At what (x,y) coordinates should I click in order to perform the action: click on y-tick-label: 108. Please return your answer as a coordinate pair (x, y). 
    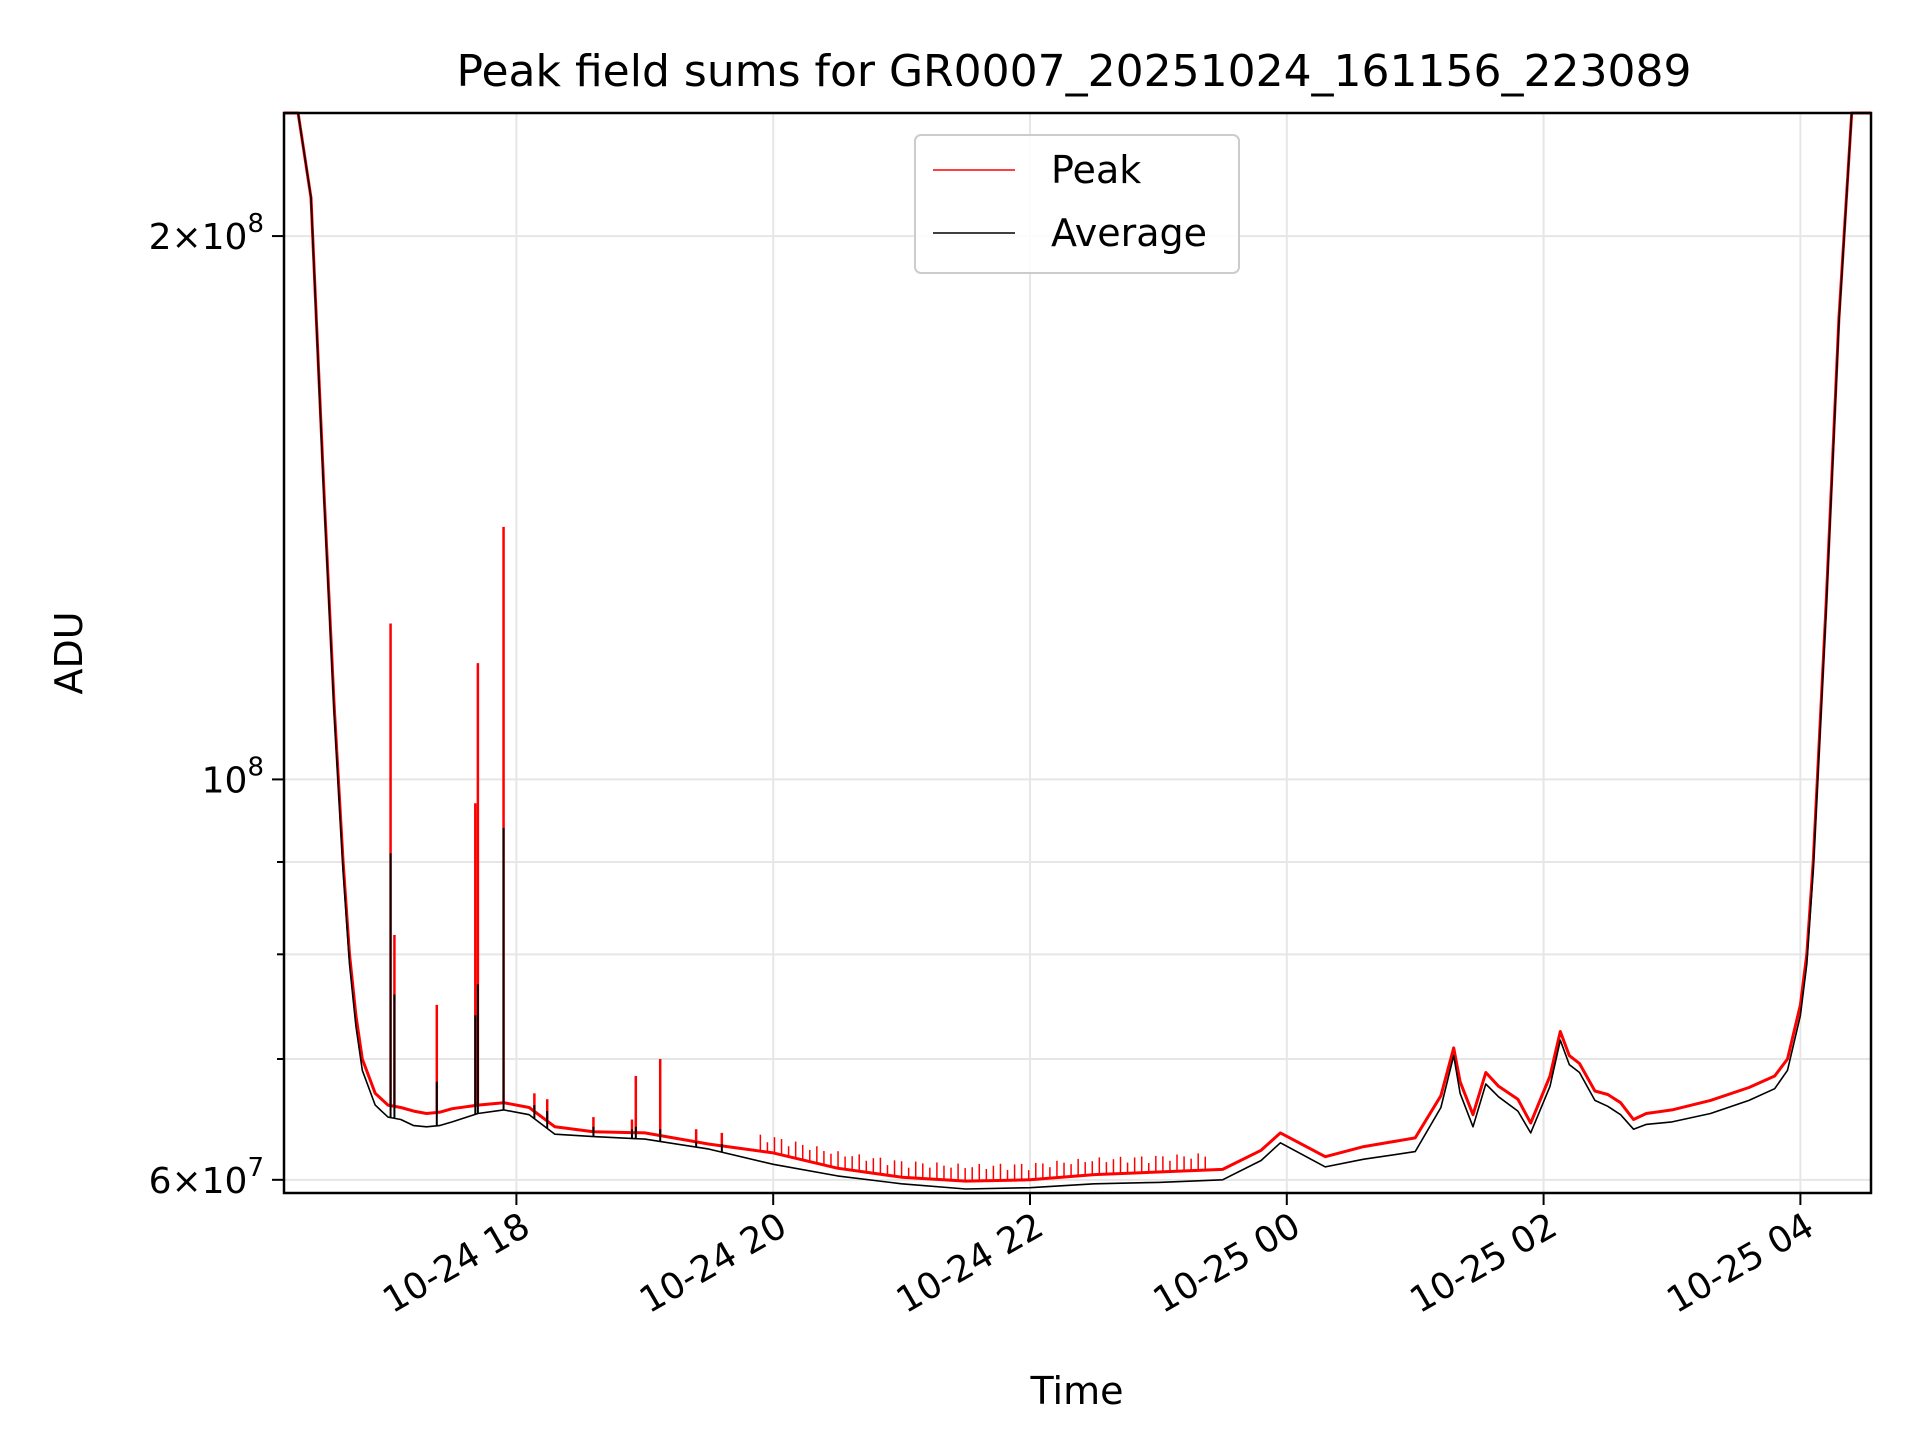
    Looking at the image, I should click on (233, 776).